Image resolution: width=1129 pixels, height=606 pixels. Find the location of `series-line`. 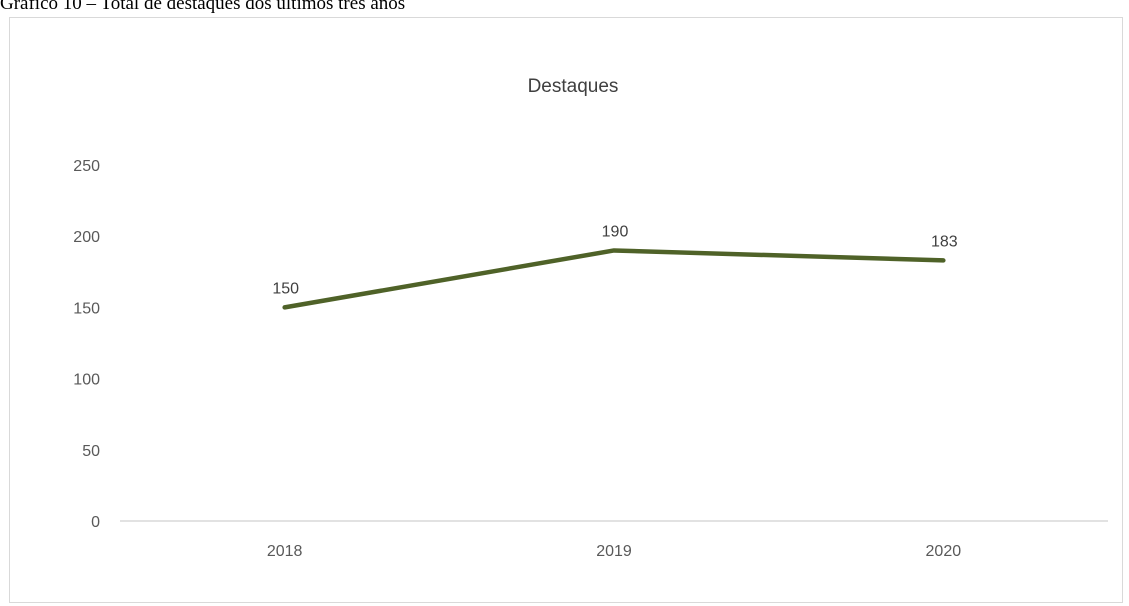

series-line is located at coordinates (614, 279).